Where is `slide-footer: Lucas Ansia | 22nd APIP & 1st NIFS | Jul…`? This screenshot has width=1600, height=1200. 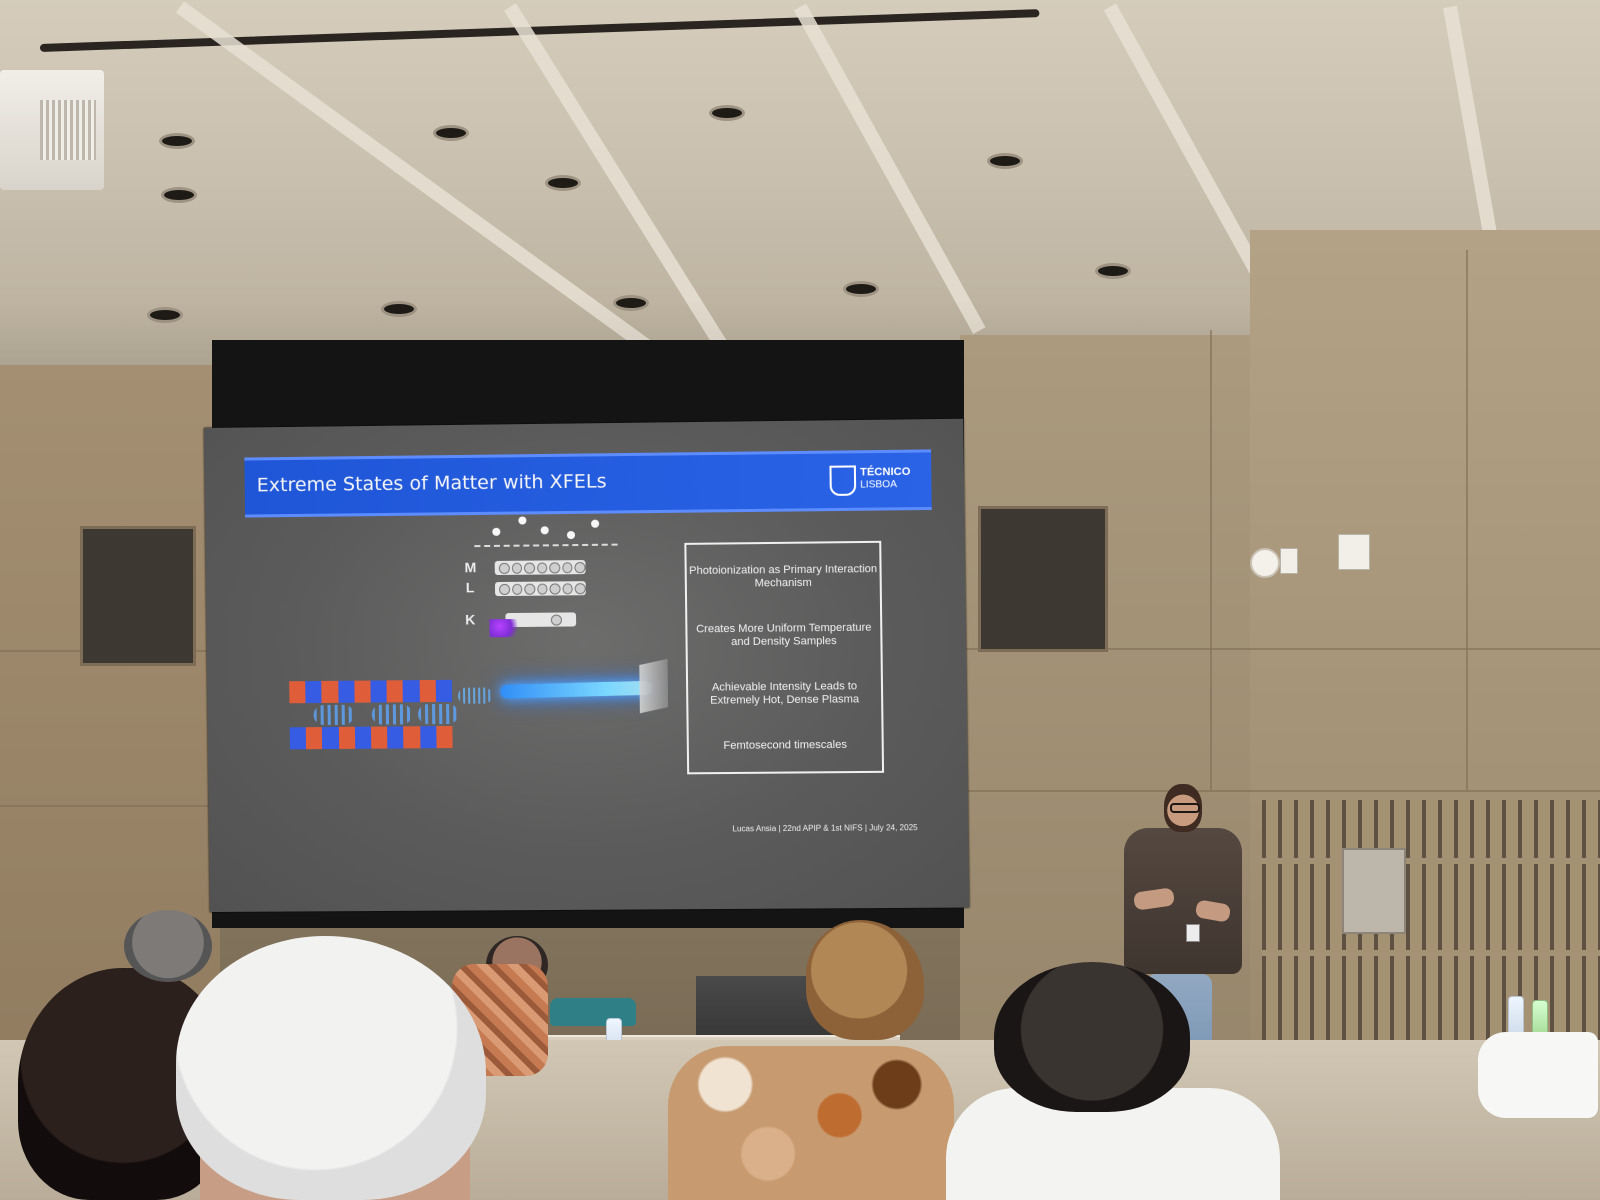 slide-footer: Lucas Ansia | 22nd APIP & 1st NIFS | Jul… is located at coordinates (825, 828).